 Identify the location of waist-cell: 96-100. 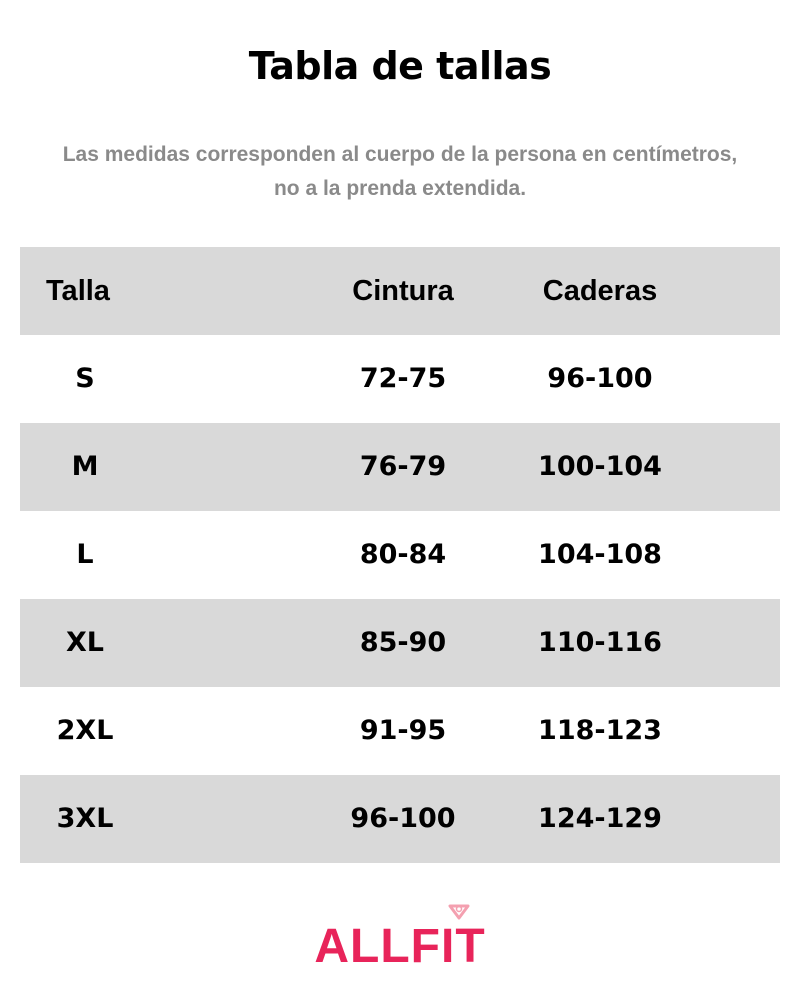
(403, 818).